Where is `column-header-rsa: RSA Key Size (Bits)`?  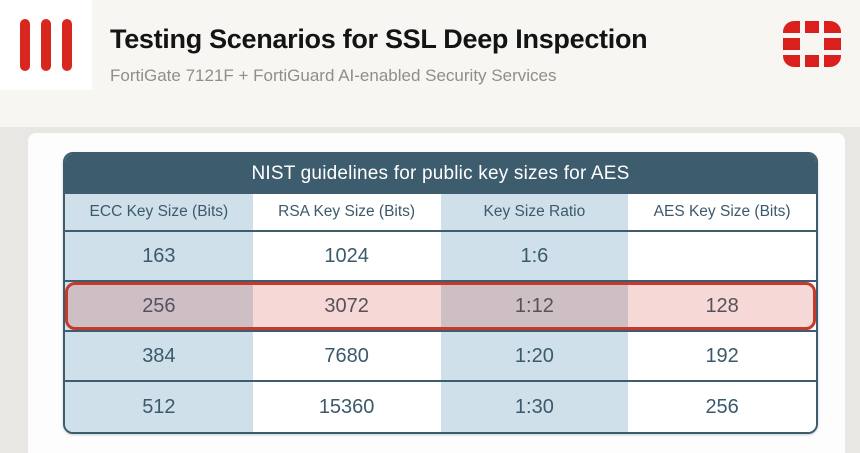 column-header-rsa: RSA Key Size (Bits) is located at coordinates (346, 212).